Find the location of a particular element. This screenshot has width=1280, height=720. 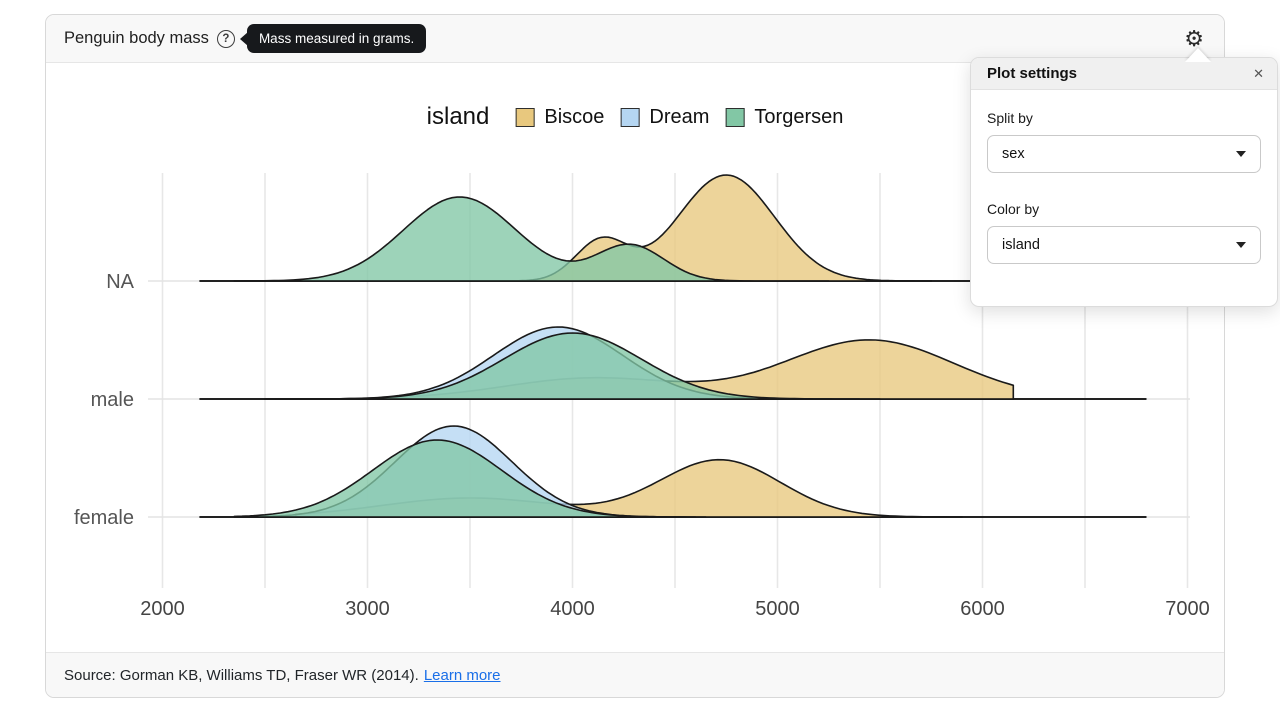

legend-item: Torgersen is located at coordinates (784, 117).